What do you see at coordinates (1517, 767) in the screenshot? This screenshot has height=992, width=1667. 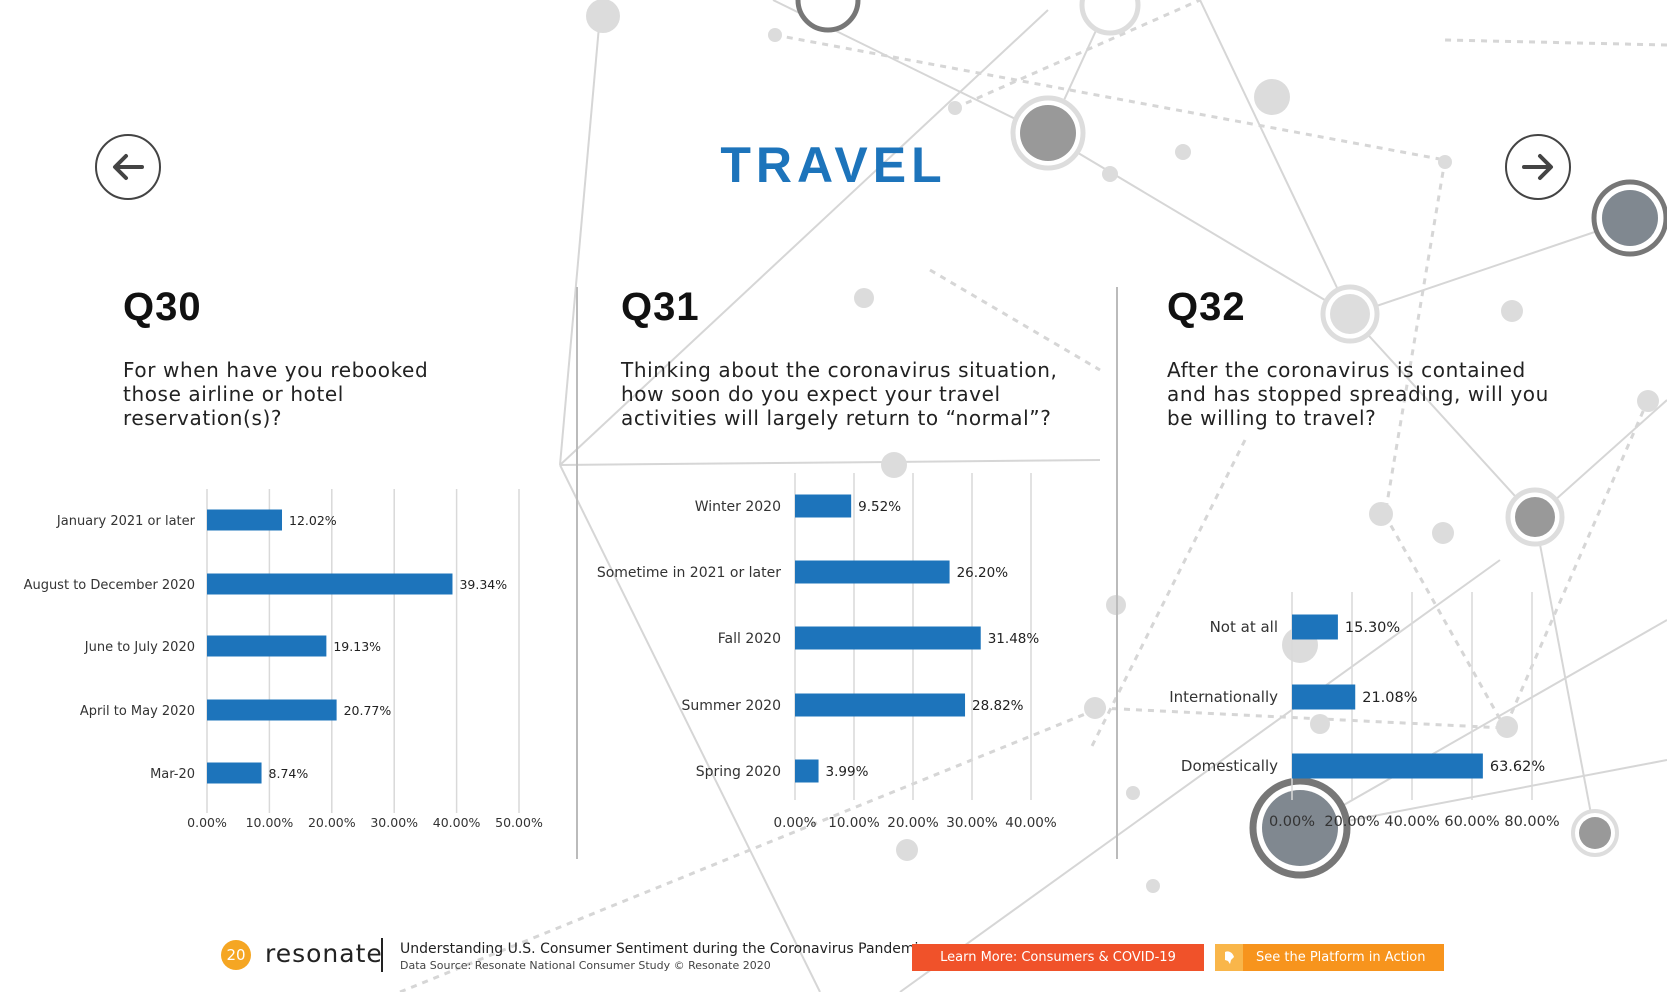 I see `data-label: 63.62%` at bounding box center [1517, 767].